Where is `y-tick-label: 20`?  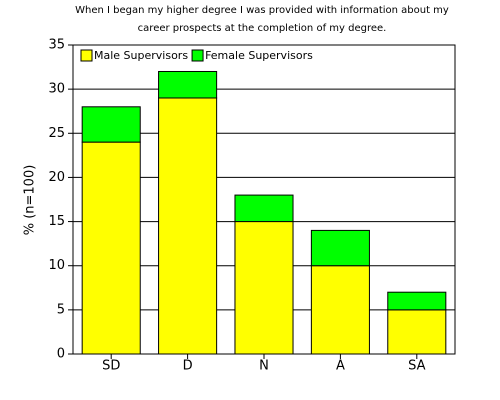
y-tick-label: 20 is located at coordinates (56, 177).